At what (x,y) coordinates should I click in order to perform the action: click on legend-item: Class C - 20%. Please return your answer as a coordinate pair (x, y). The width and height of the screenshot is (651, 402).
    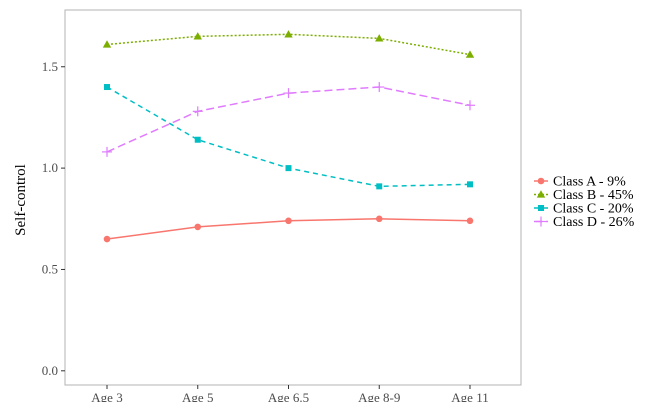
    Looking at the image, I should click on (584, 209).